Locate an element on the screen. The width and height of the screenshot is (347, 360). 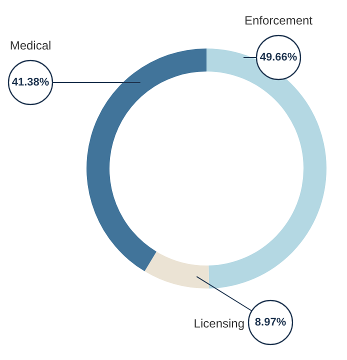
data-label: 41.38% is located at coordinates (31, 82).